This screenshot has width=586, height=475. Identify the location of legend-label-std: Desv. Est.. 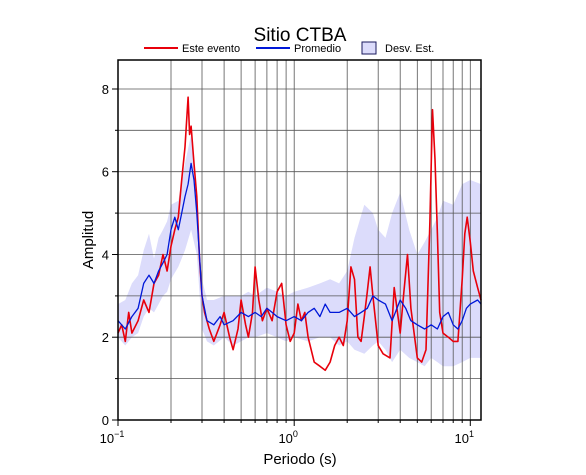
(409, 49).